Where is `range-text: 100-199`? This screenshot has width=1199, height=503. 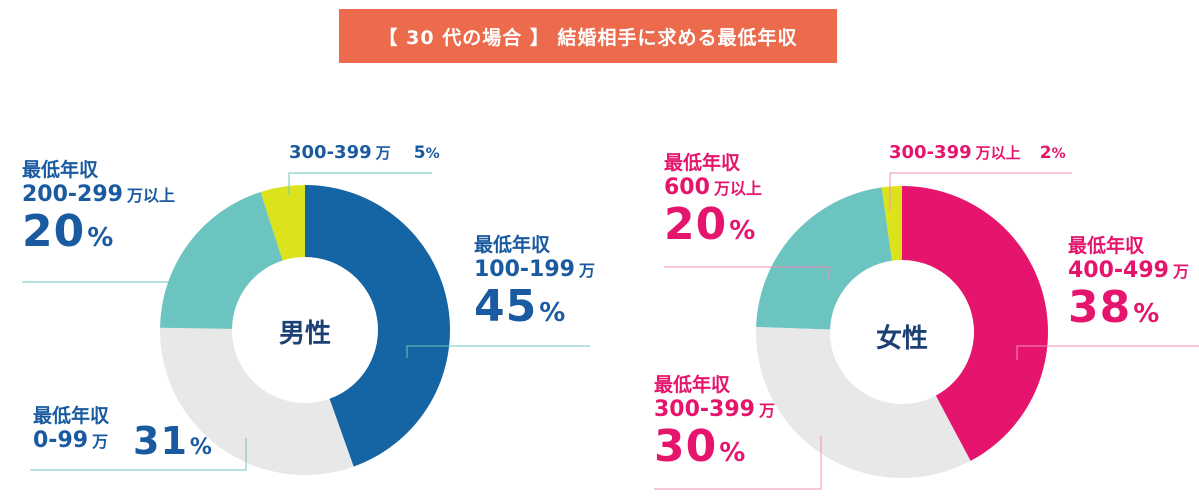 range-text: 100-199 is located at coordinates (524, 269).